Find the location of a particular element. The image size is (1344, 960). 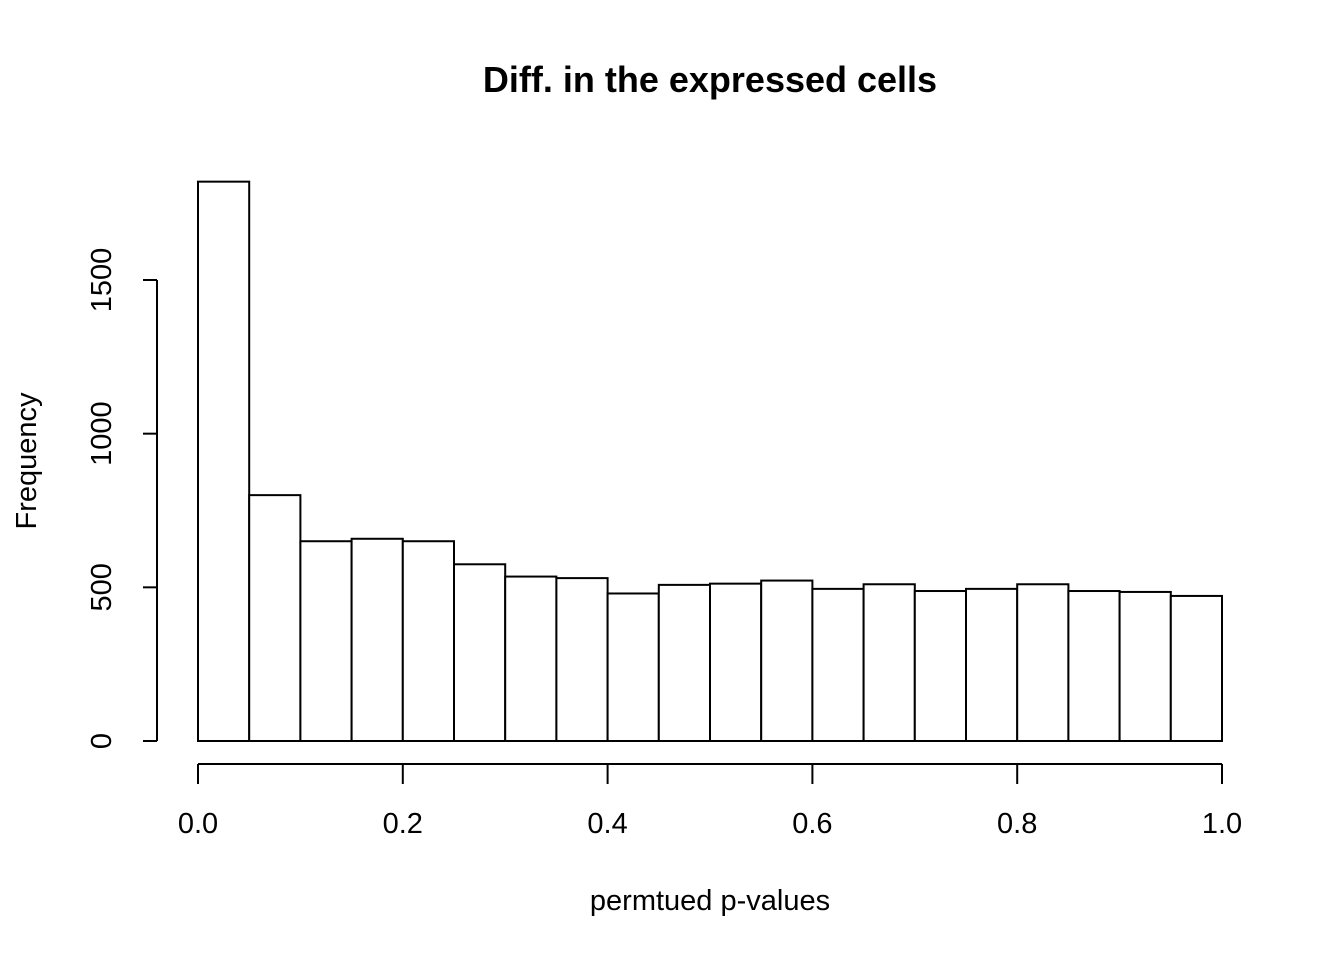

x-tick-label: 0.0 is located at coordinates (198, 824).